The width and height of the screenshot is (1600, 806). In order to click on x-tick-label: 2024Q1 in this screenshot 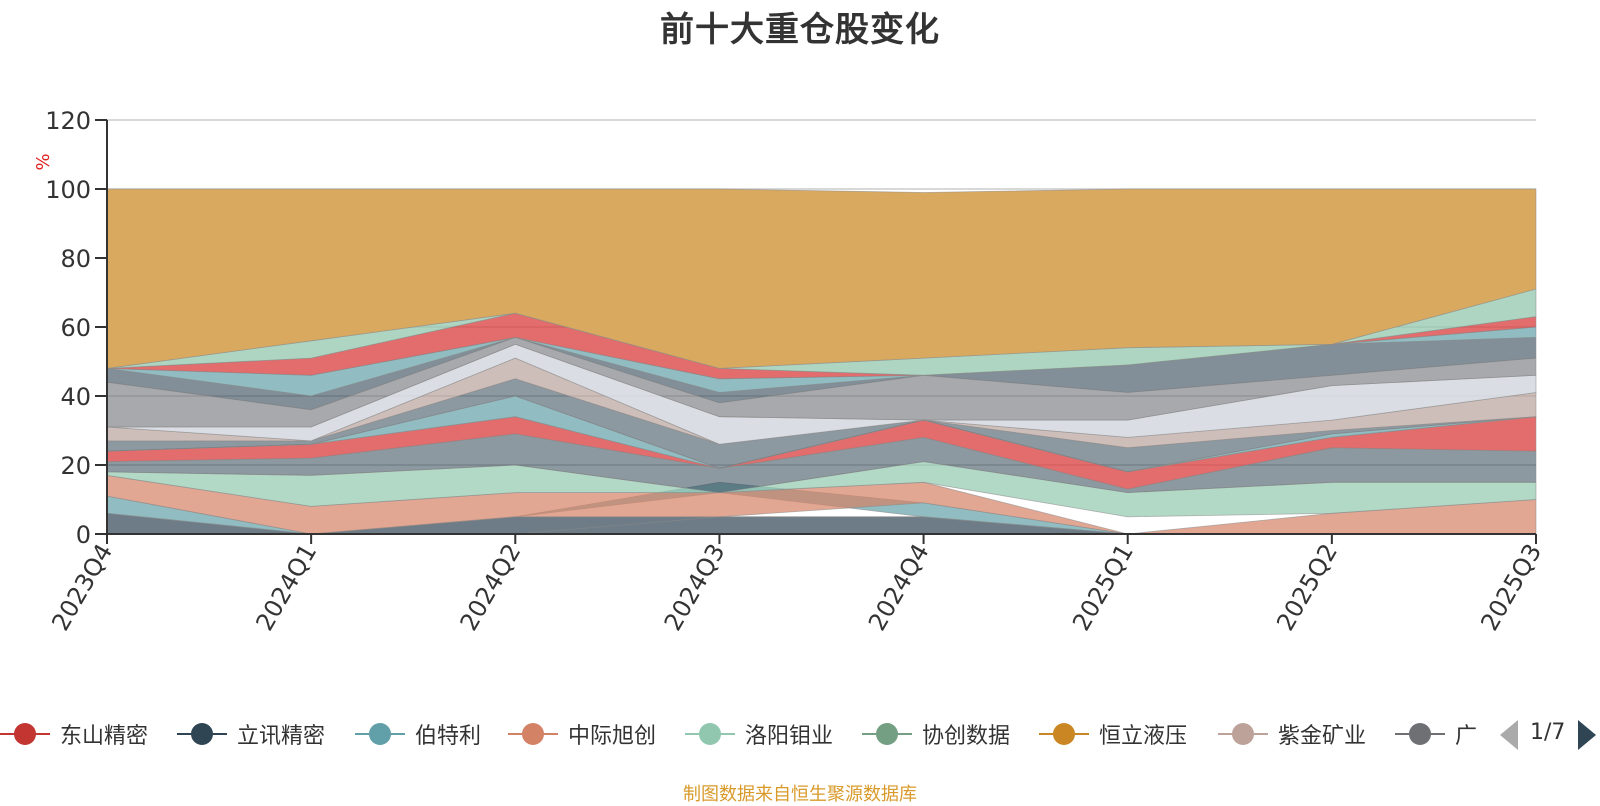, I will do `click(286, 587)`.